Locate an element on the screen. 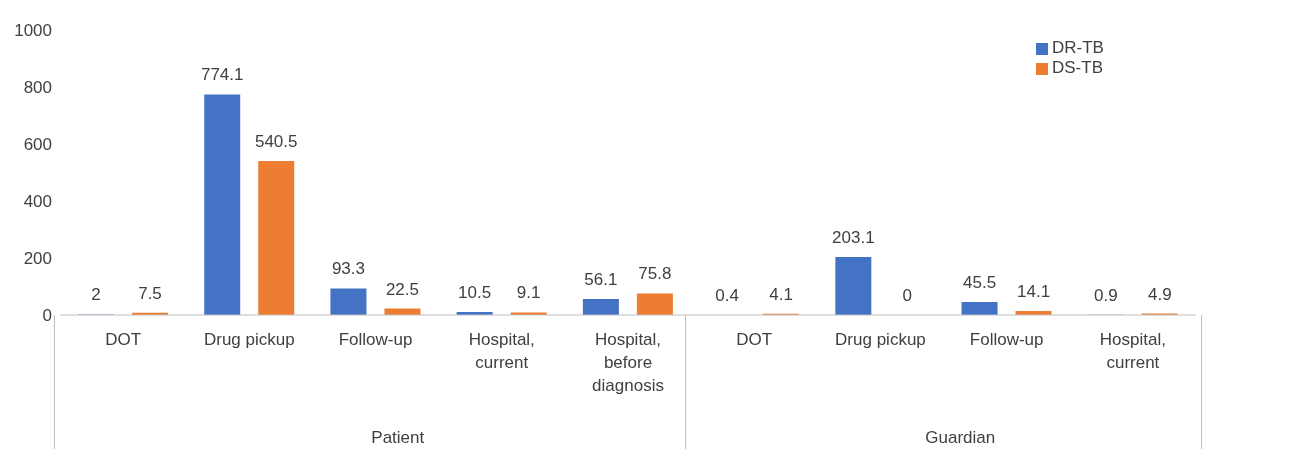 Image resolution: width=1314 pixels, height=449 pixels. y-tick-label: 600 is located at coordinates (37, 145).